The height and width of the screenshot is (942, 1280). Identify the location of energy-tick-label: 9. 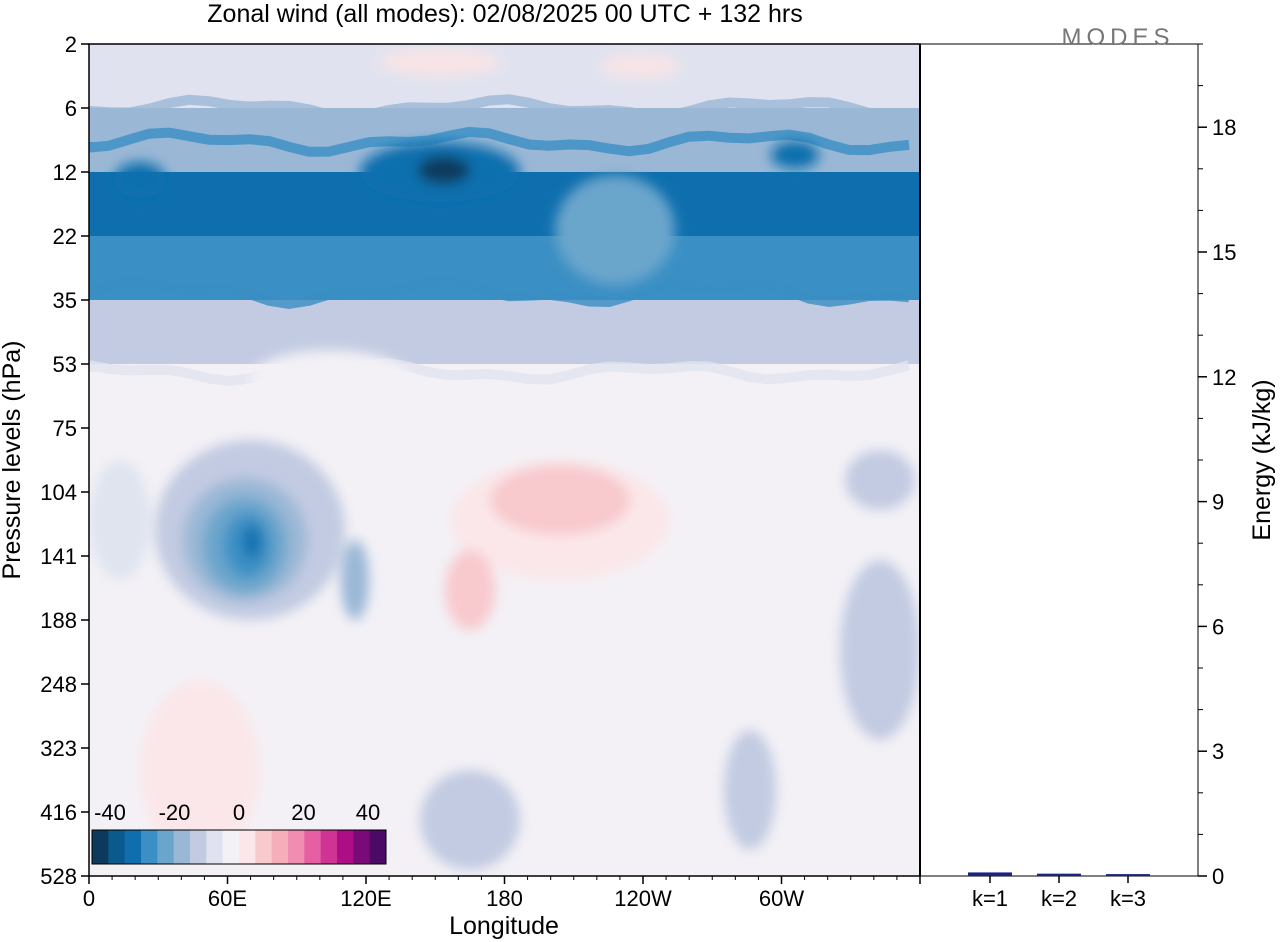
(1218, 502).